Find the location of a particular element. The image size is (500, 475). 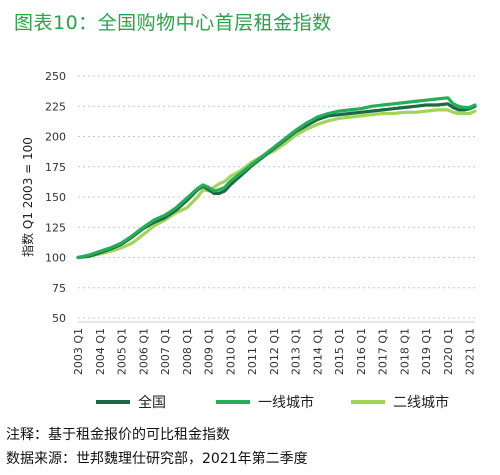

x-tick-label: 2020 Q1 is located at coordinates (448, 351).